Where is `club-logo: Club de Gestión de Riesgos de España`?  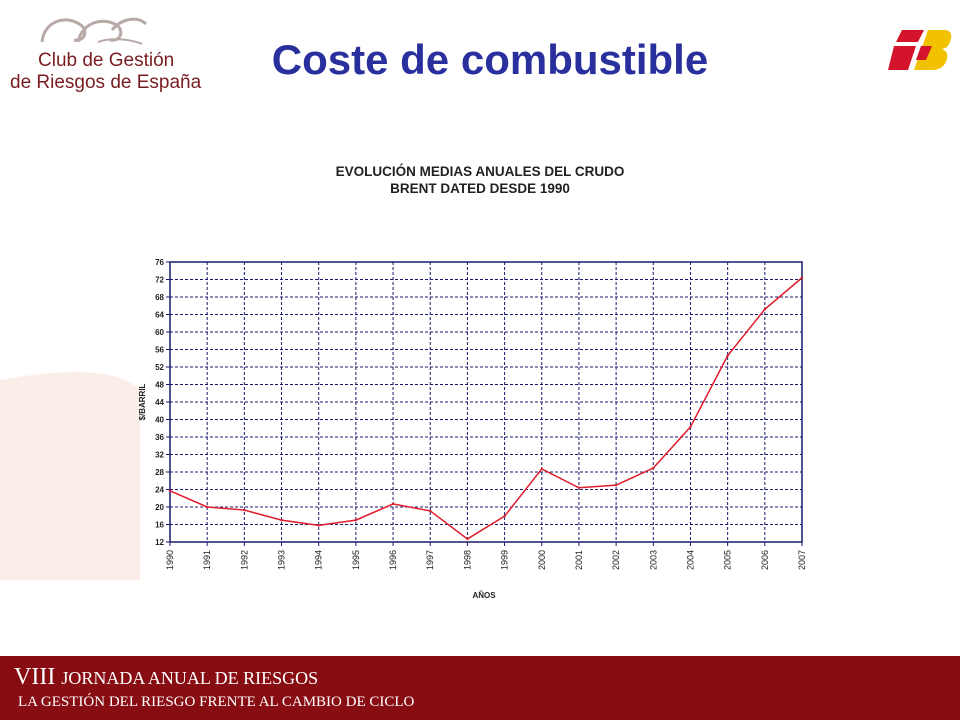
club-logo: Club de Gestión de Riesgos de España is located at coordinates (104, 50).